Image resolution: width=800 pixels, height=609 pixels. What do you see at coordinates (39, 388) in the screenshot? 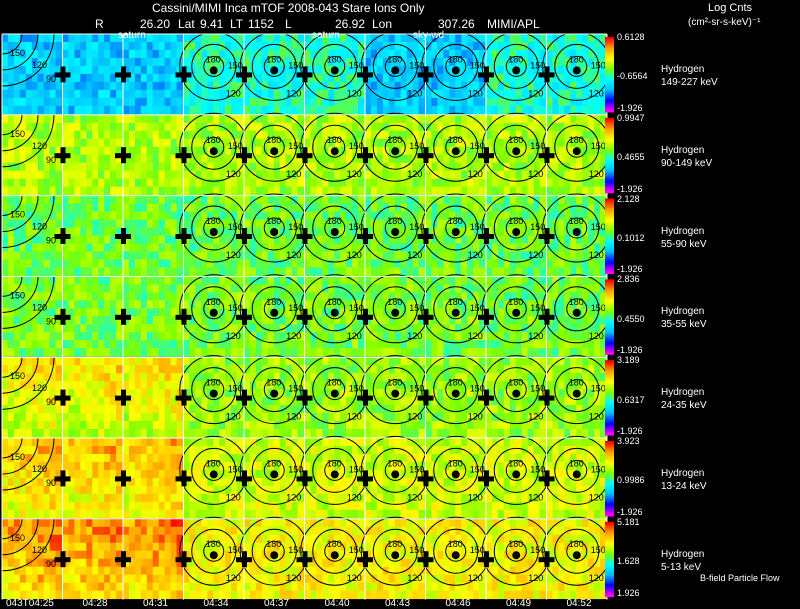
I see `contour-label: 120` at bounding box center [39, 388].